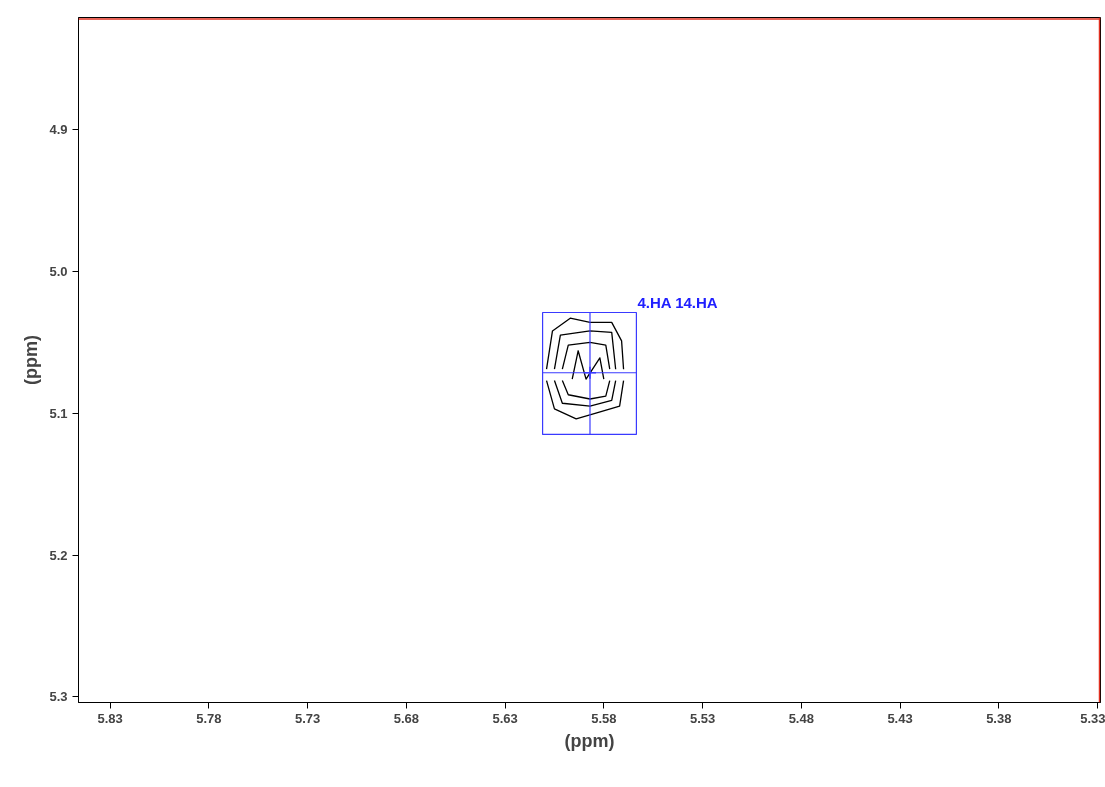 The width and height of the screenshot is (1105, 787). What do you see at coordinates (209, 718) in the screenshot?
I see `x-tick-label: 5.78` at bounding box center [209, 718].